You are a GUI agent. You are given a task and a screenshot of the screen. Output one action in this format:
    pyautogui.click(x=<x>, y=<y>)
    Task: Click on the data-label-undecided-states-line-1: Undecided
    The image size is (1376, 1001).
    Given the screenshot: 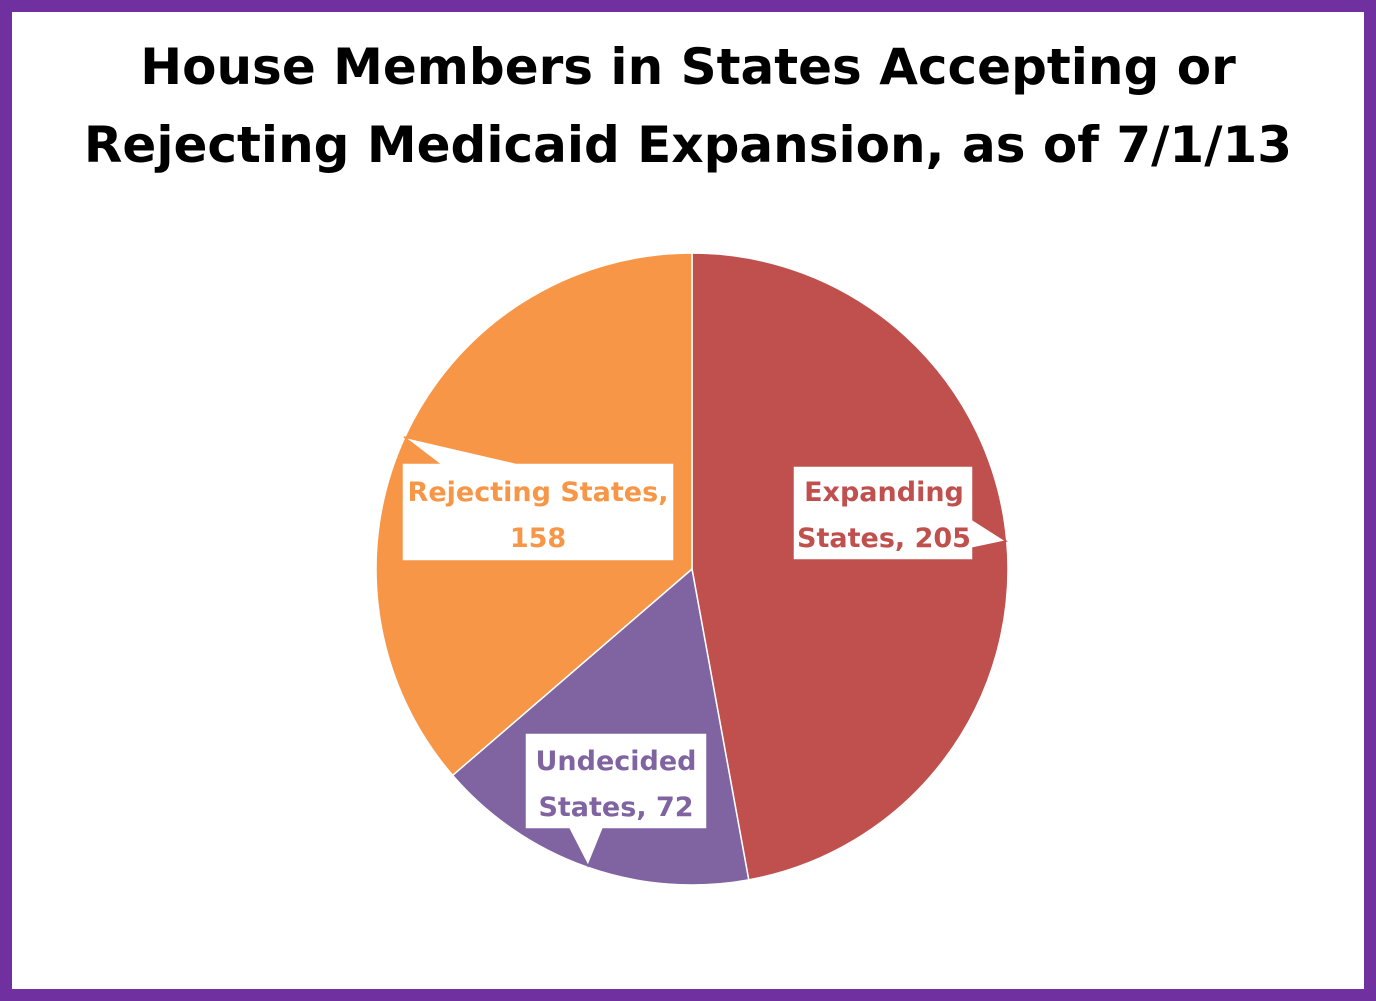 What is the action you would take?
    pyautogui.click(x=615, y=761)
    